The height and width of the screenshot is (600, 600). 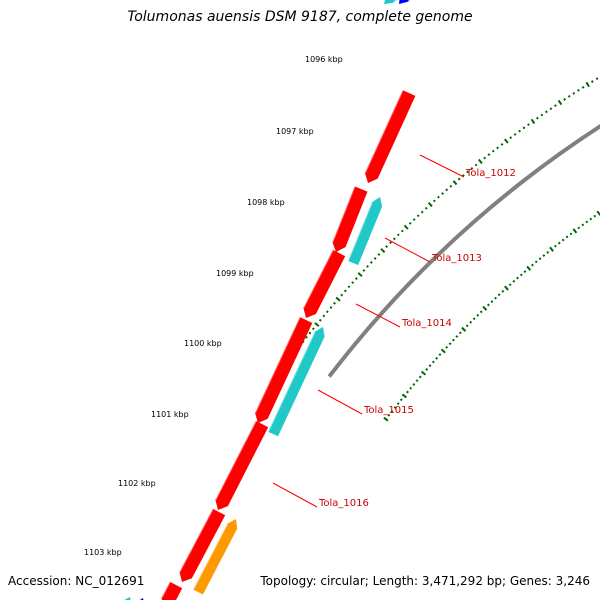 I want to click on scale-label: 1101 kbp, so click(x=170, y=414).